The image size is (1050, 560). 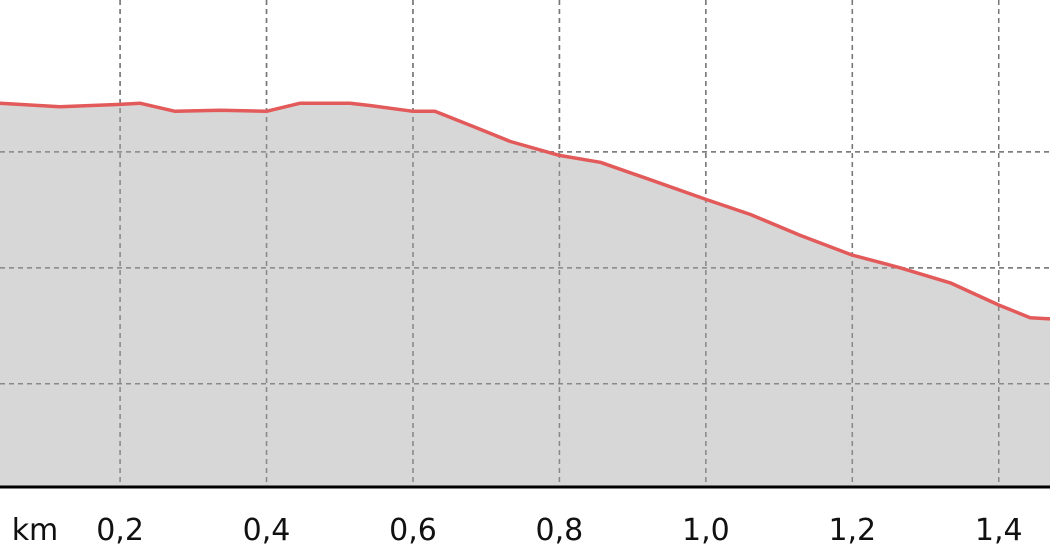 What do you see at coordinates (852, 530) in the screenshot?
I see `x-tick-label: 1,2` at bounding box center [852, 530].